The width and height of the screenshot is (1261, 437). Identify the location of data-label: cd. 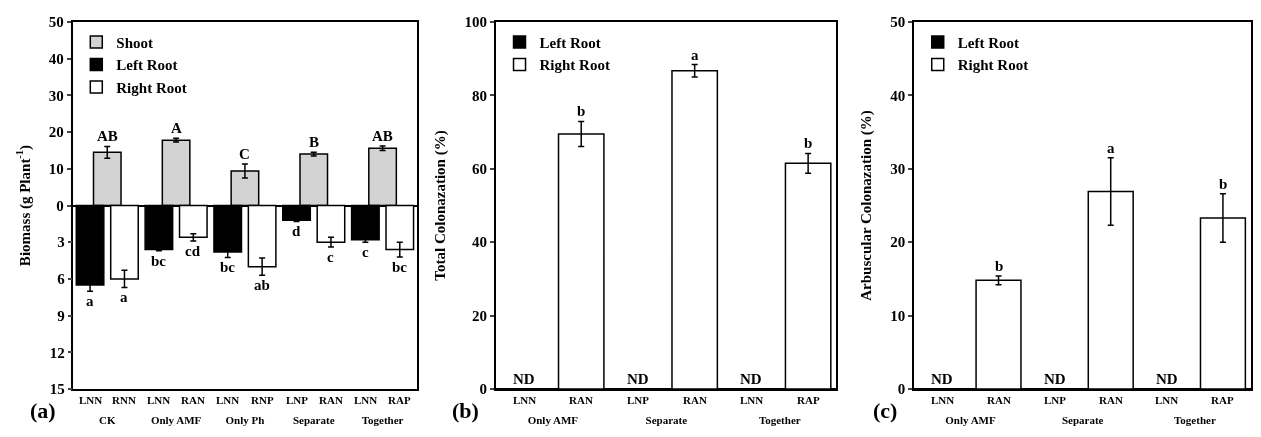
(193, 251).